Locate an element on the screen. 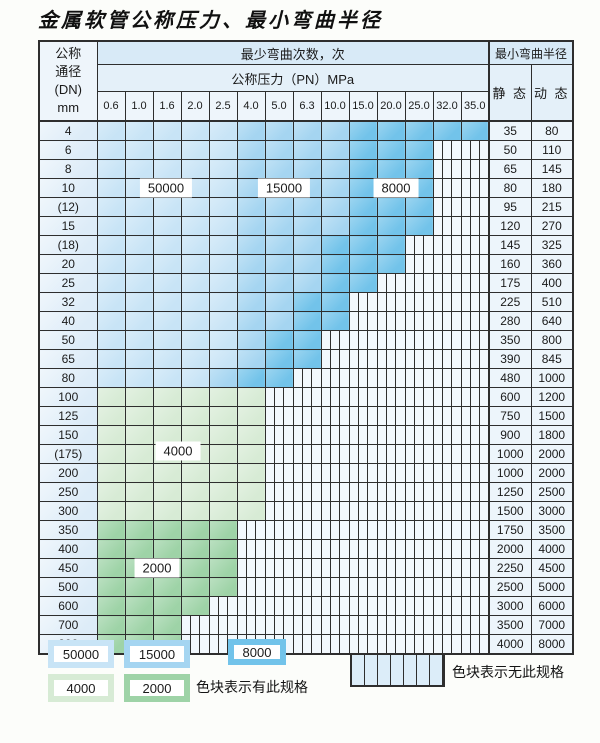  dynamic-cell: 1200 is located at coordinates (552, 397).